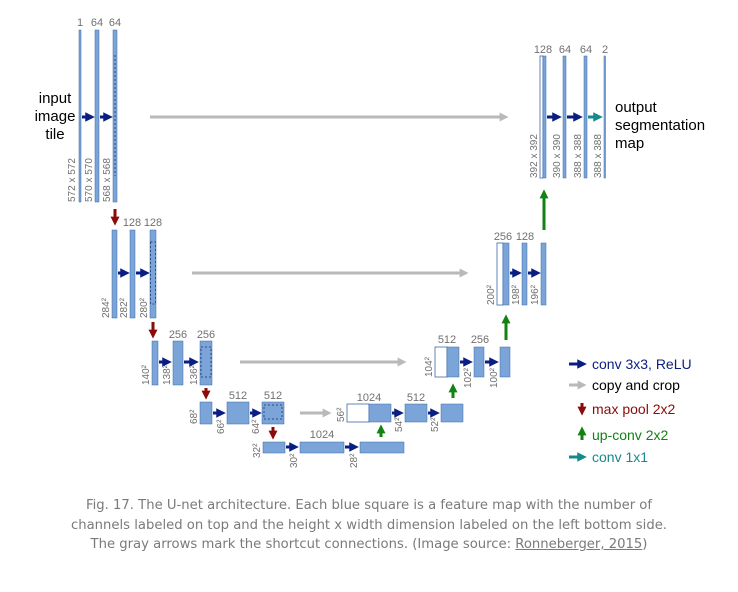  What do you see at coordinates (604, 117) in the screenshot?
I see `feature-map-d1-output` at bounding box center [604, 117].